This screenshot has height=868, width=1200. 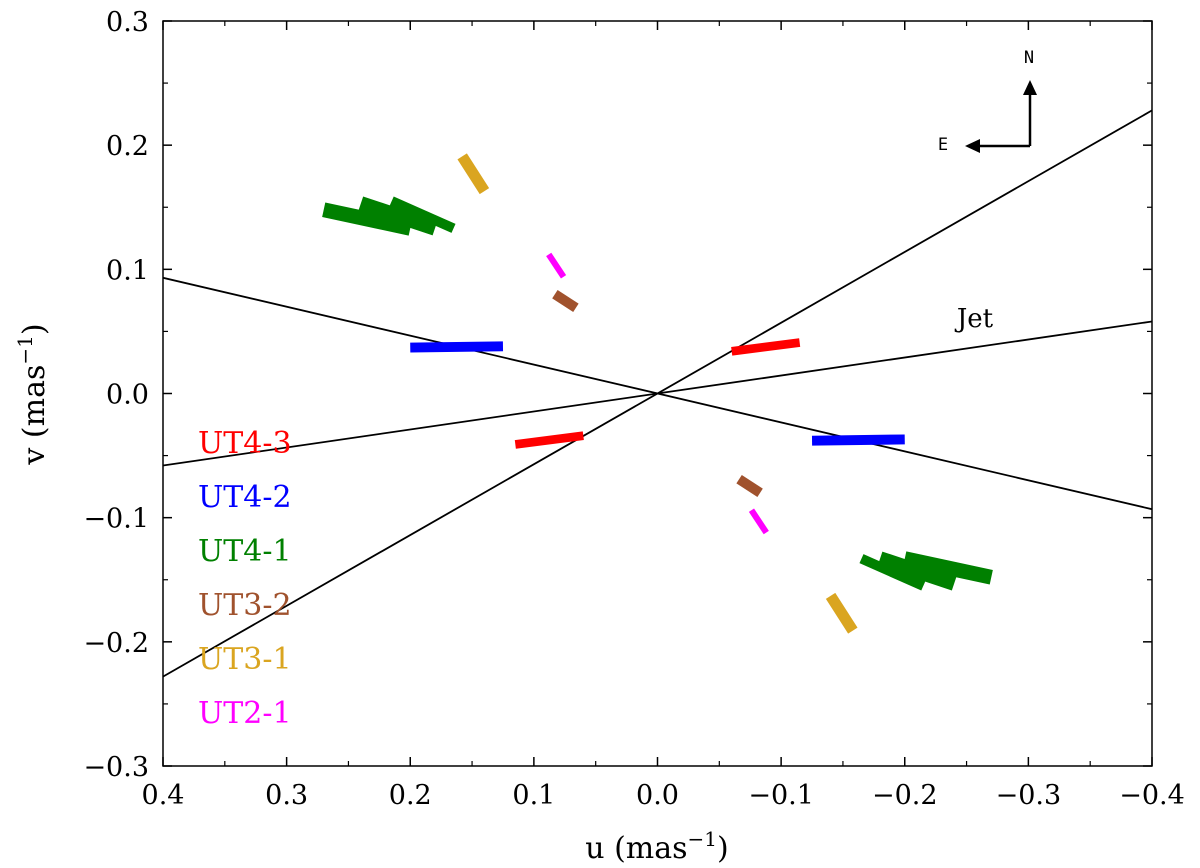 I want to click on x-tick-label: 0.1, so click(x=533, y=795).